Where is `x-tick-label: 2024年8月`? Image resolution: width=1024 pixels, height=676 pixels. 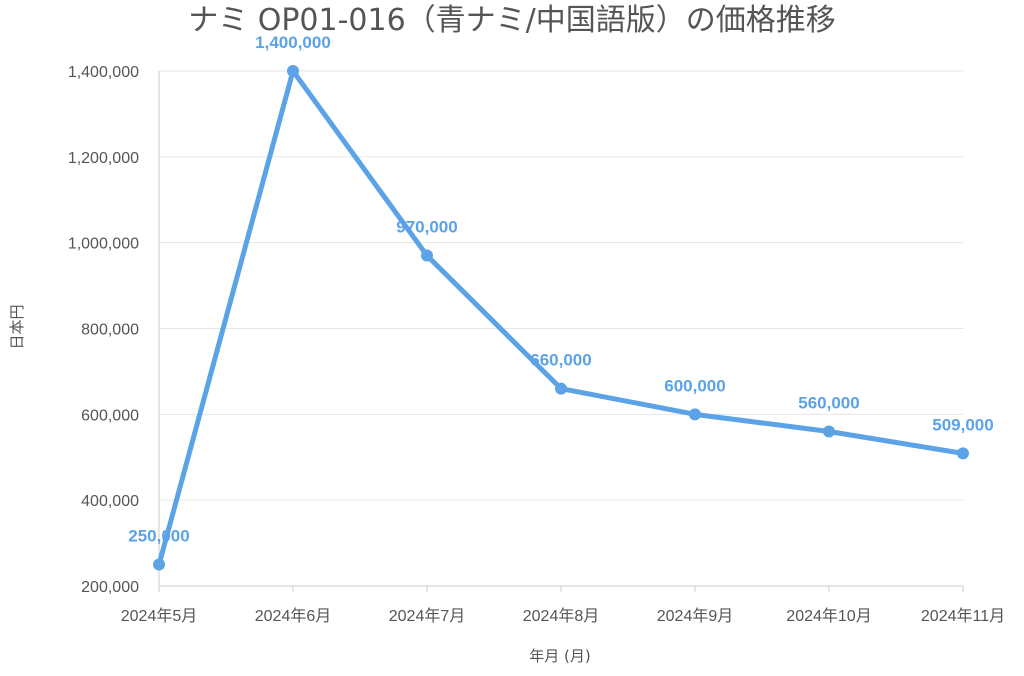
x-tick-label: 2024年8月 is located at coordinates (561, 616).